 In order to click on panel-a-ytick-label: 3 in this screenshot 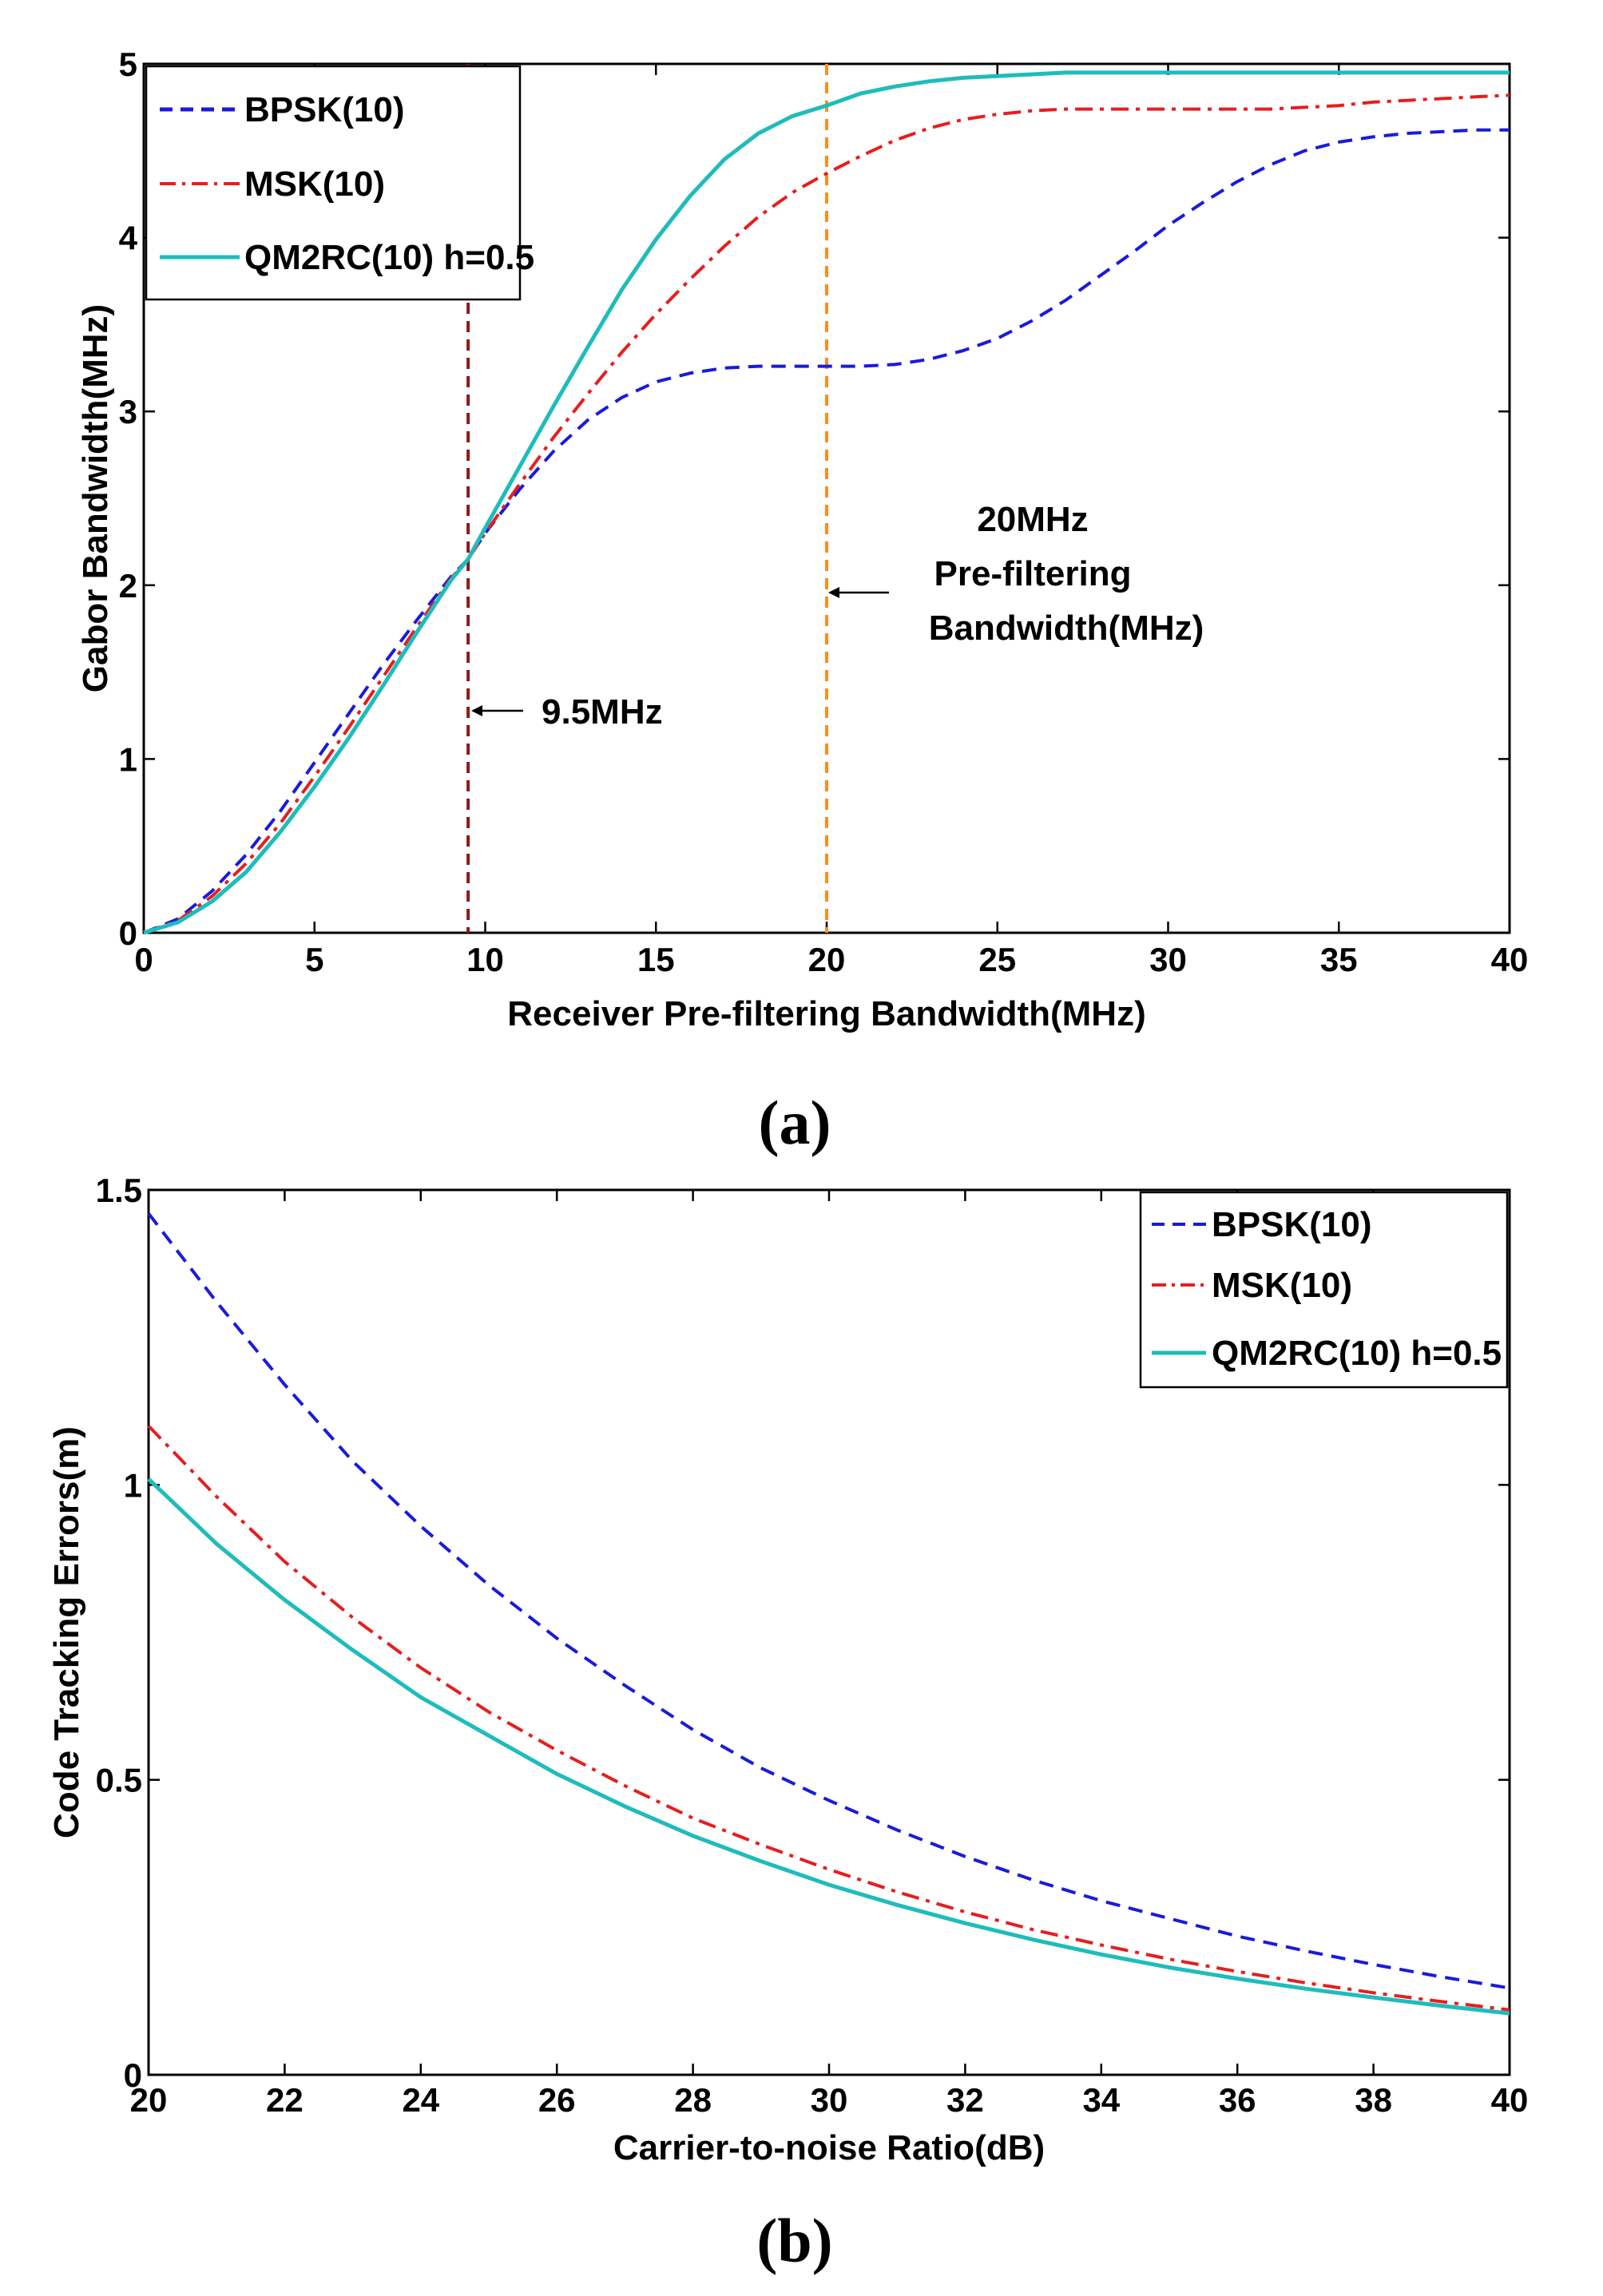, I will do `click(128, 411)`.